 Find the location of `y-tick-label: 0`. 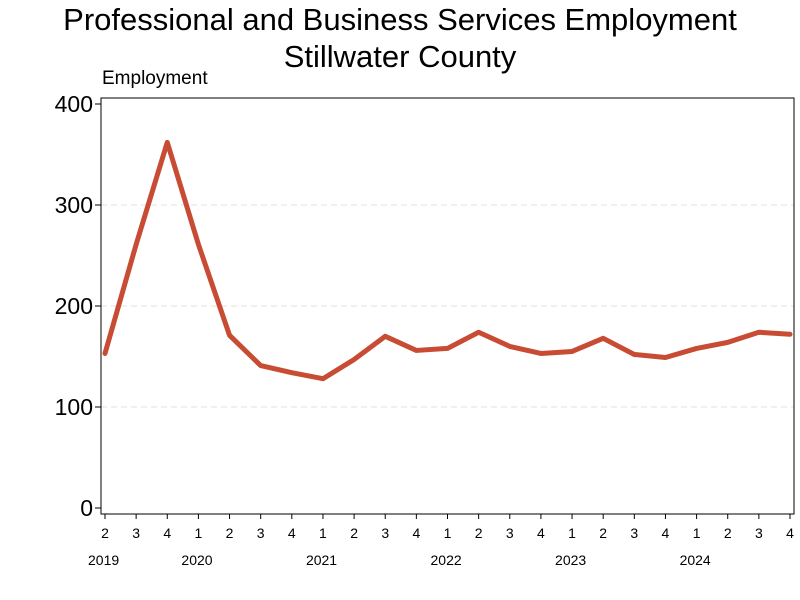

y-tick-label: 0 is located at coordinates (86, 508).